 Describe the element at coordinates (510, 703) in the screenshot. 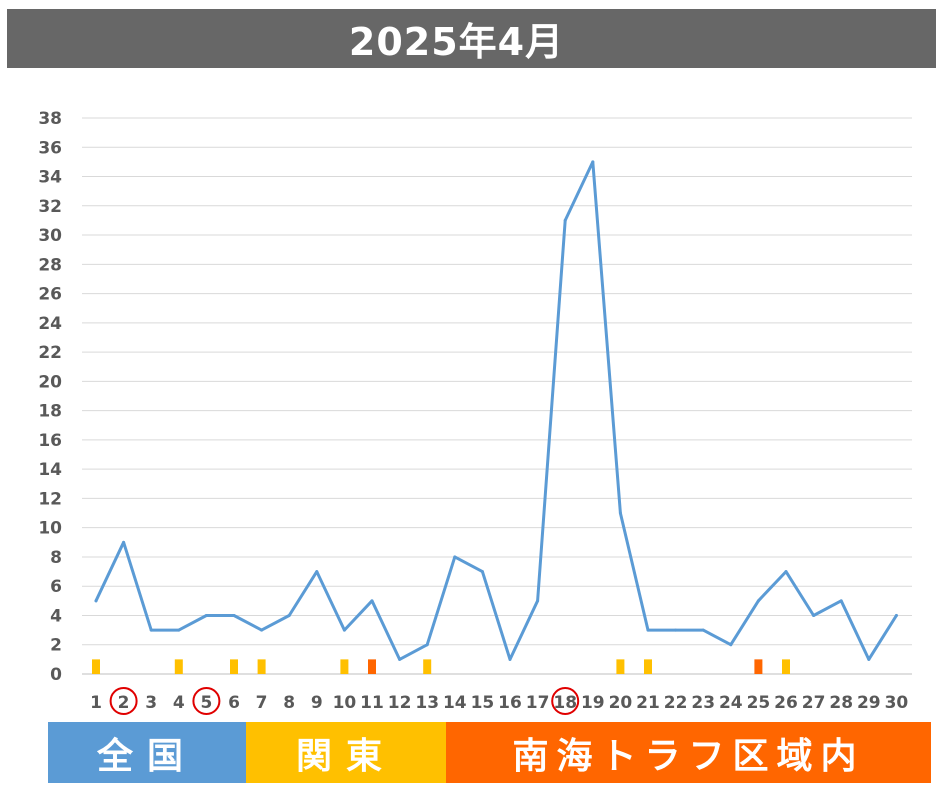

I see `x-tick-label: 16` at that location.